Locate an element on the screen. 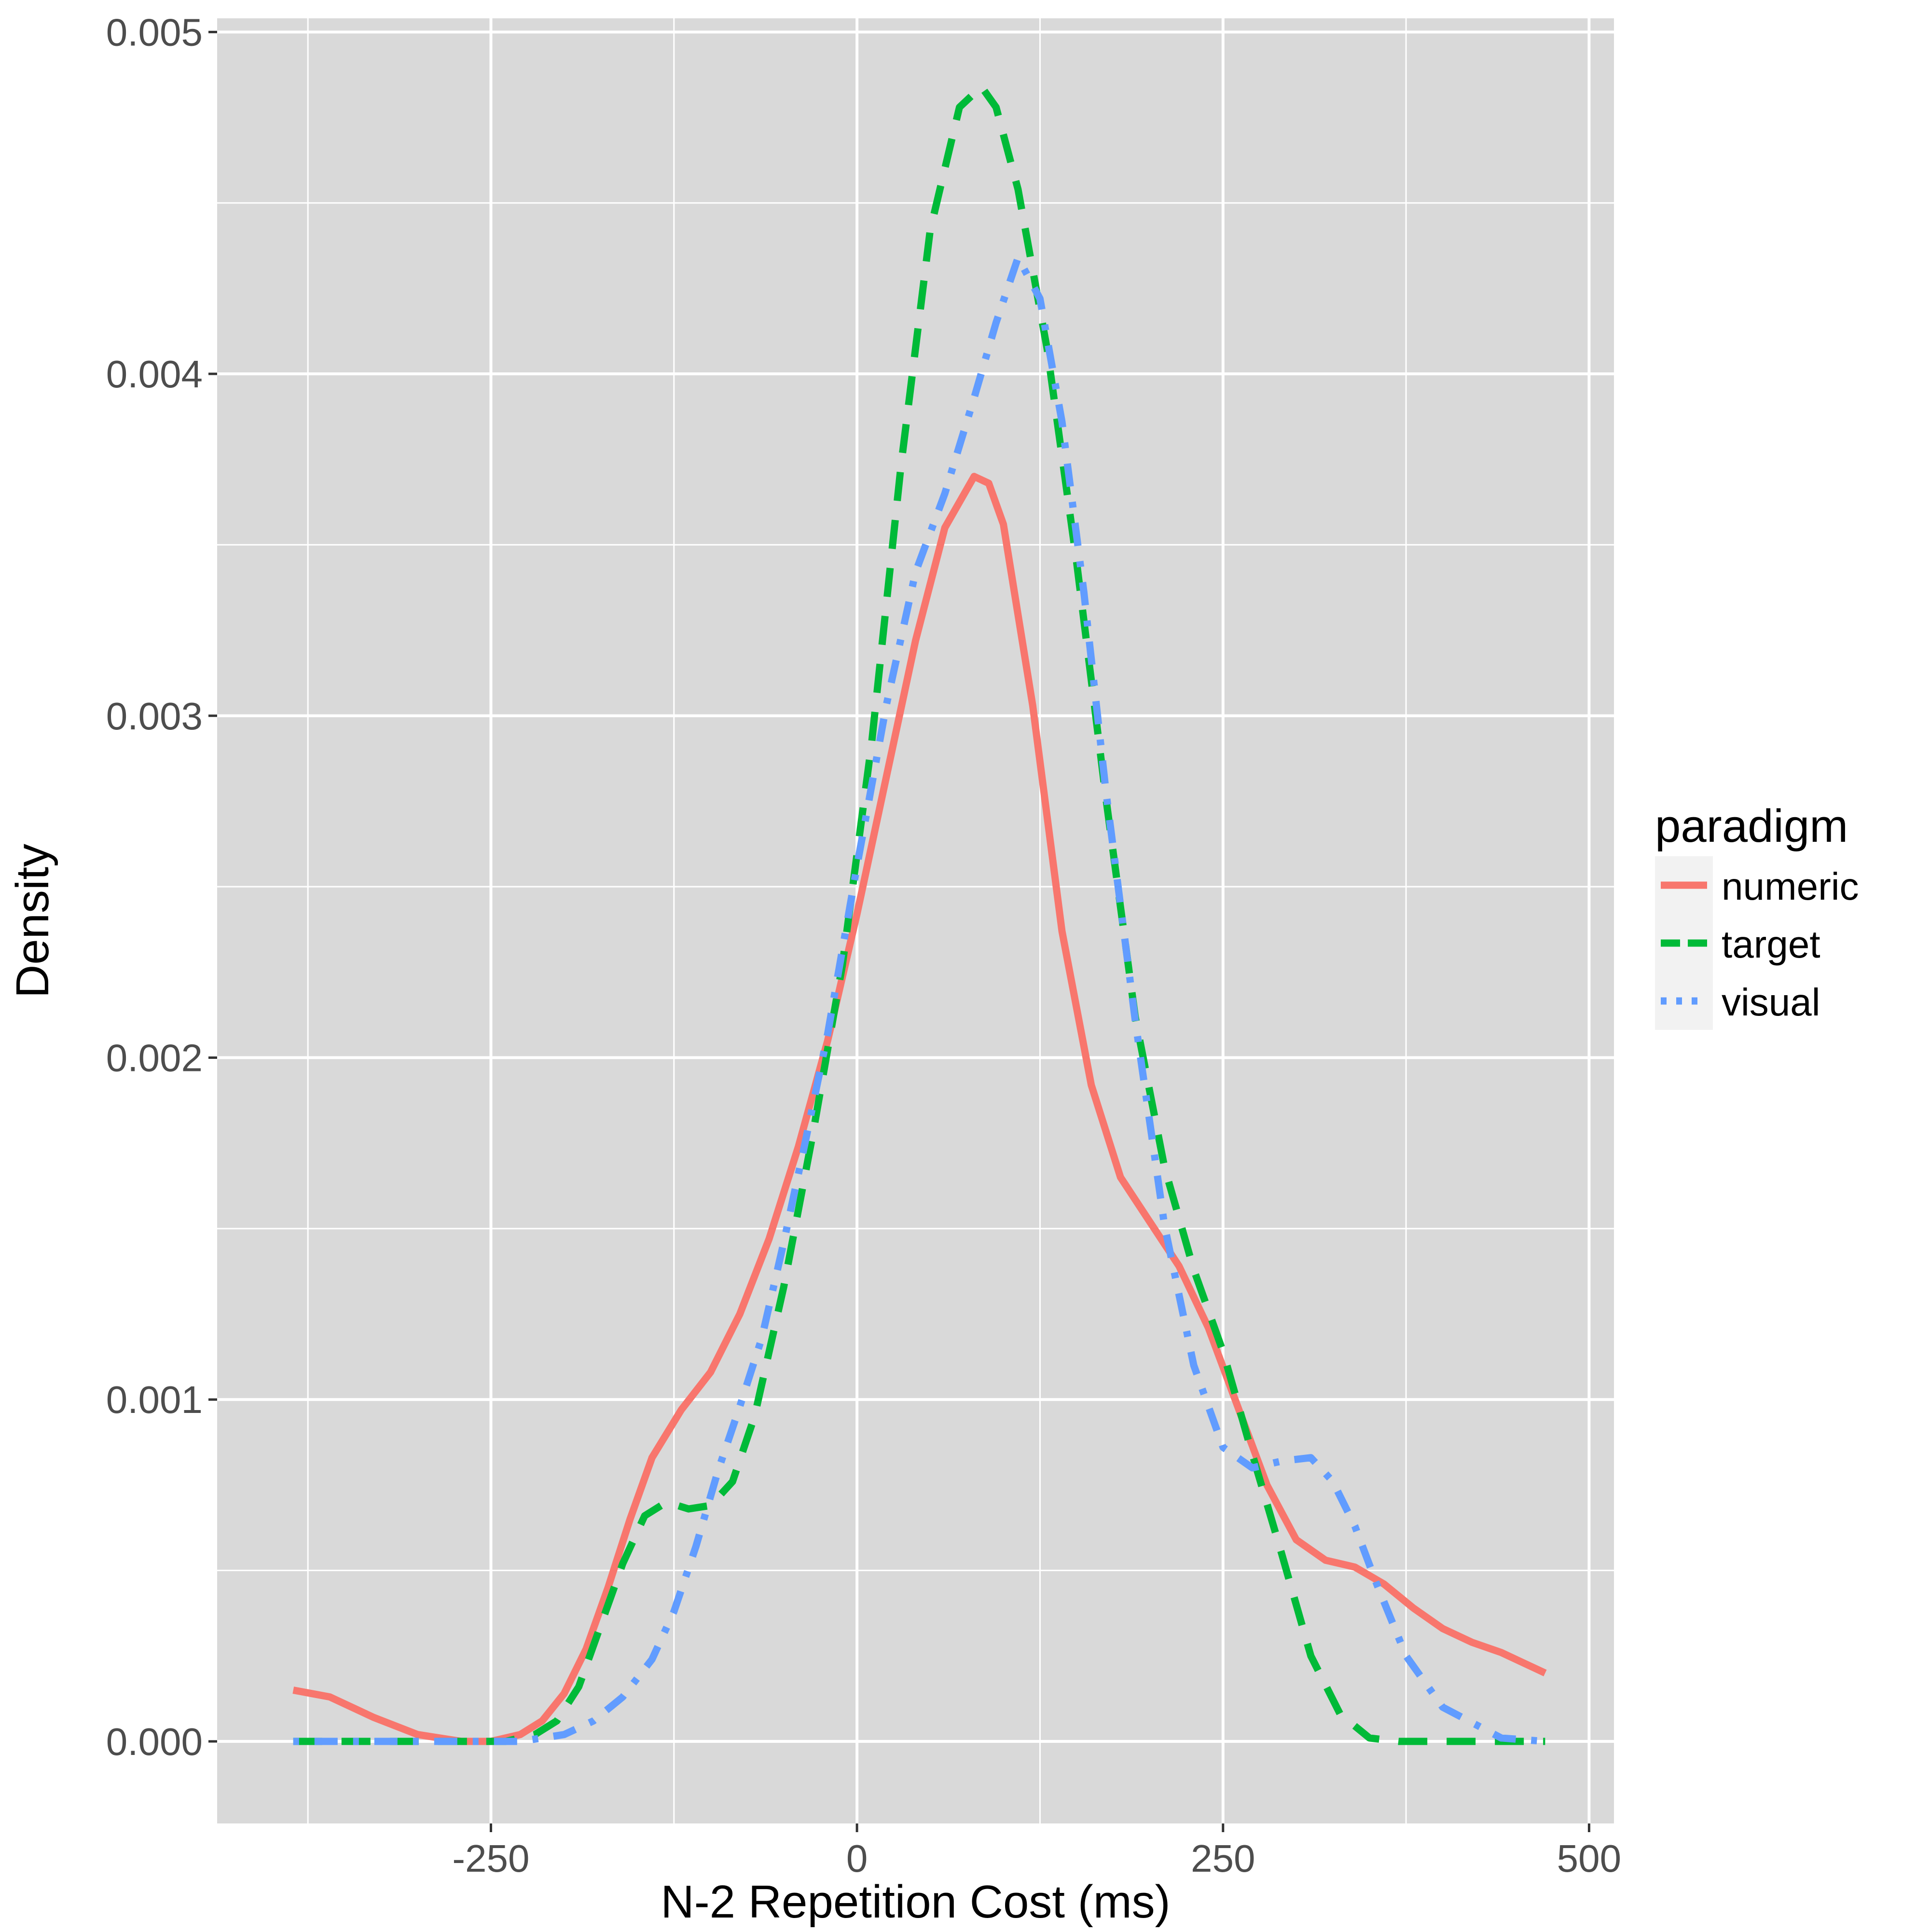 This screenshot has width=1930, height=1932. legend-keys: numeric target visual is located at coordinates (1757, 943).